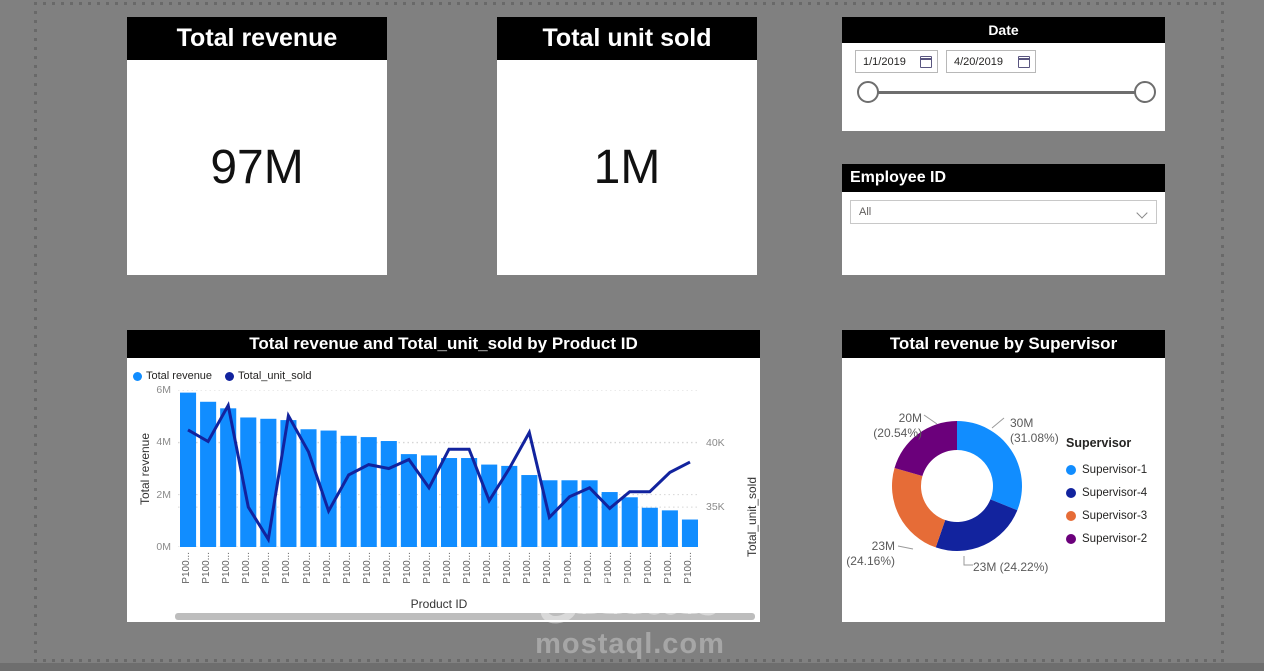 This screenshot has height=671, width=1264. I want to click on employee-dropdown: All, so click(1003, 212).